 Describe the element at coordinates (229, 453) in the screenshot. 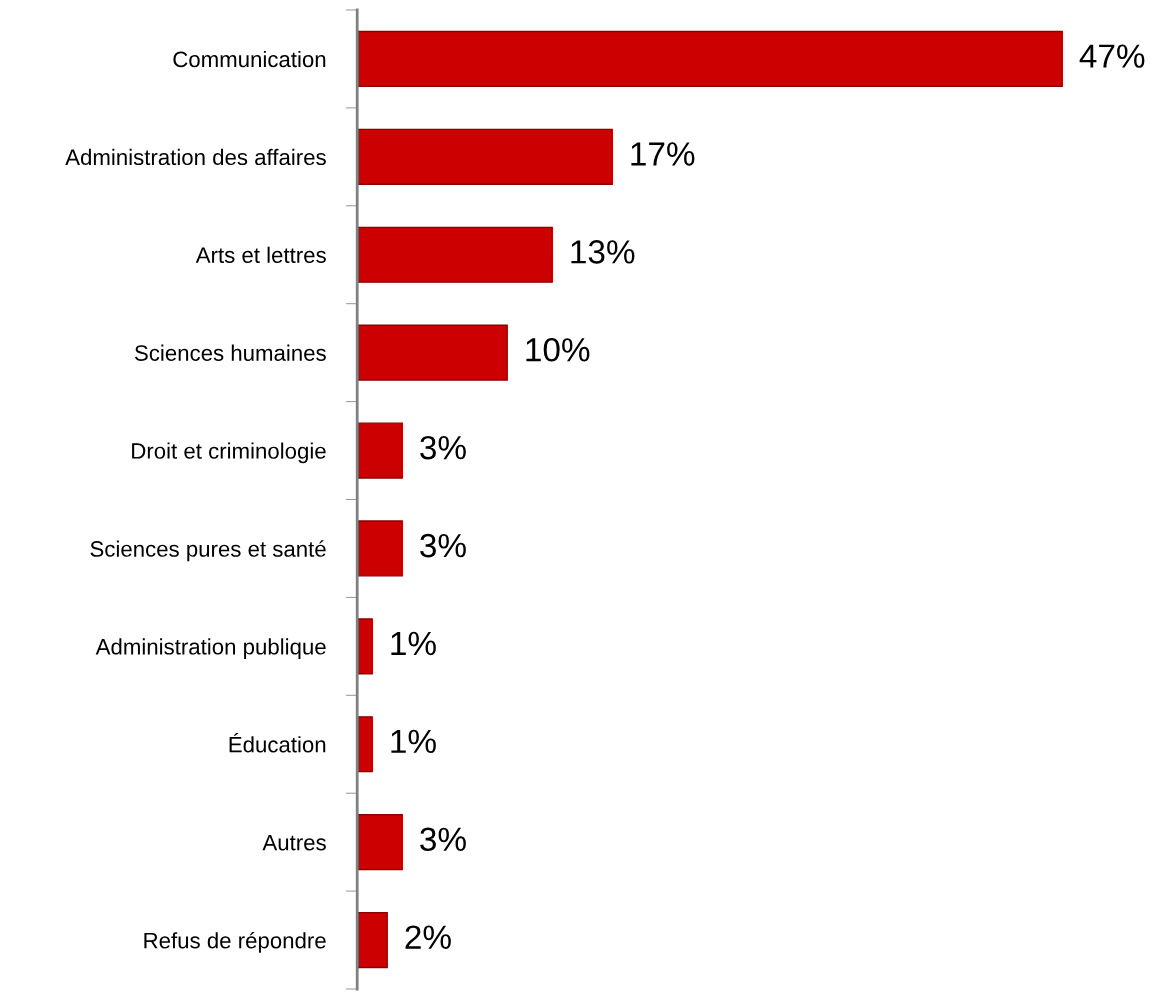

I see `y-tick-label: Droit et criminologie` at that location.